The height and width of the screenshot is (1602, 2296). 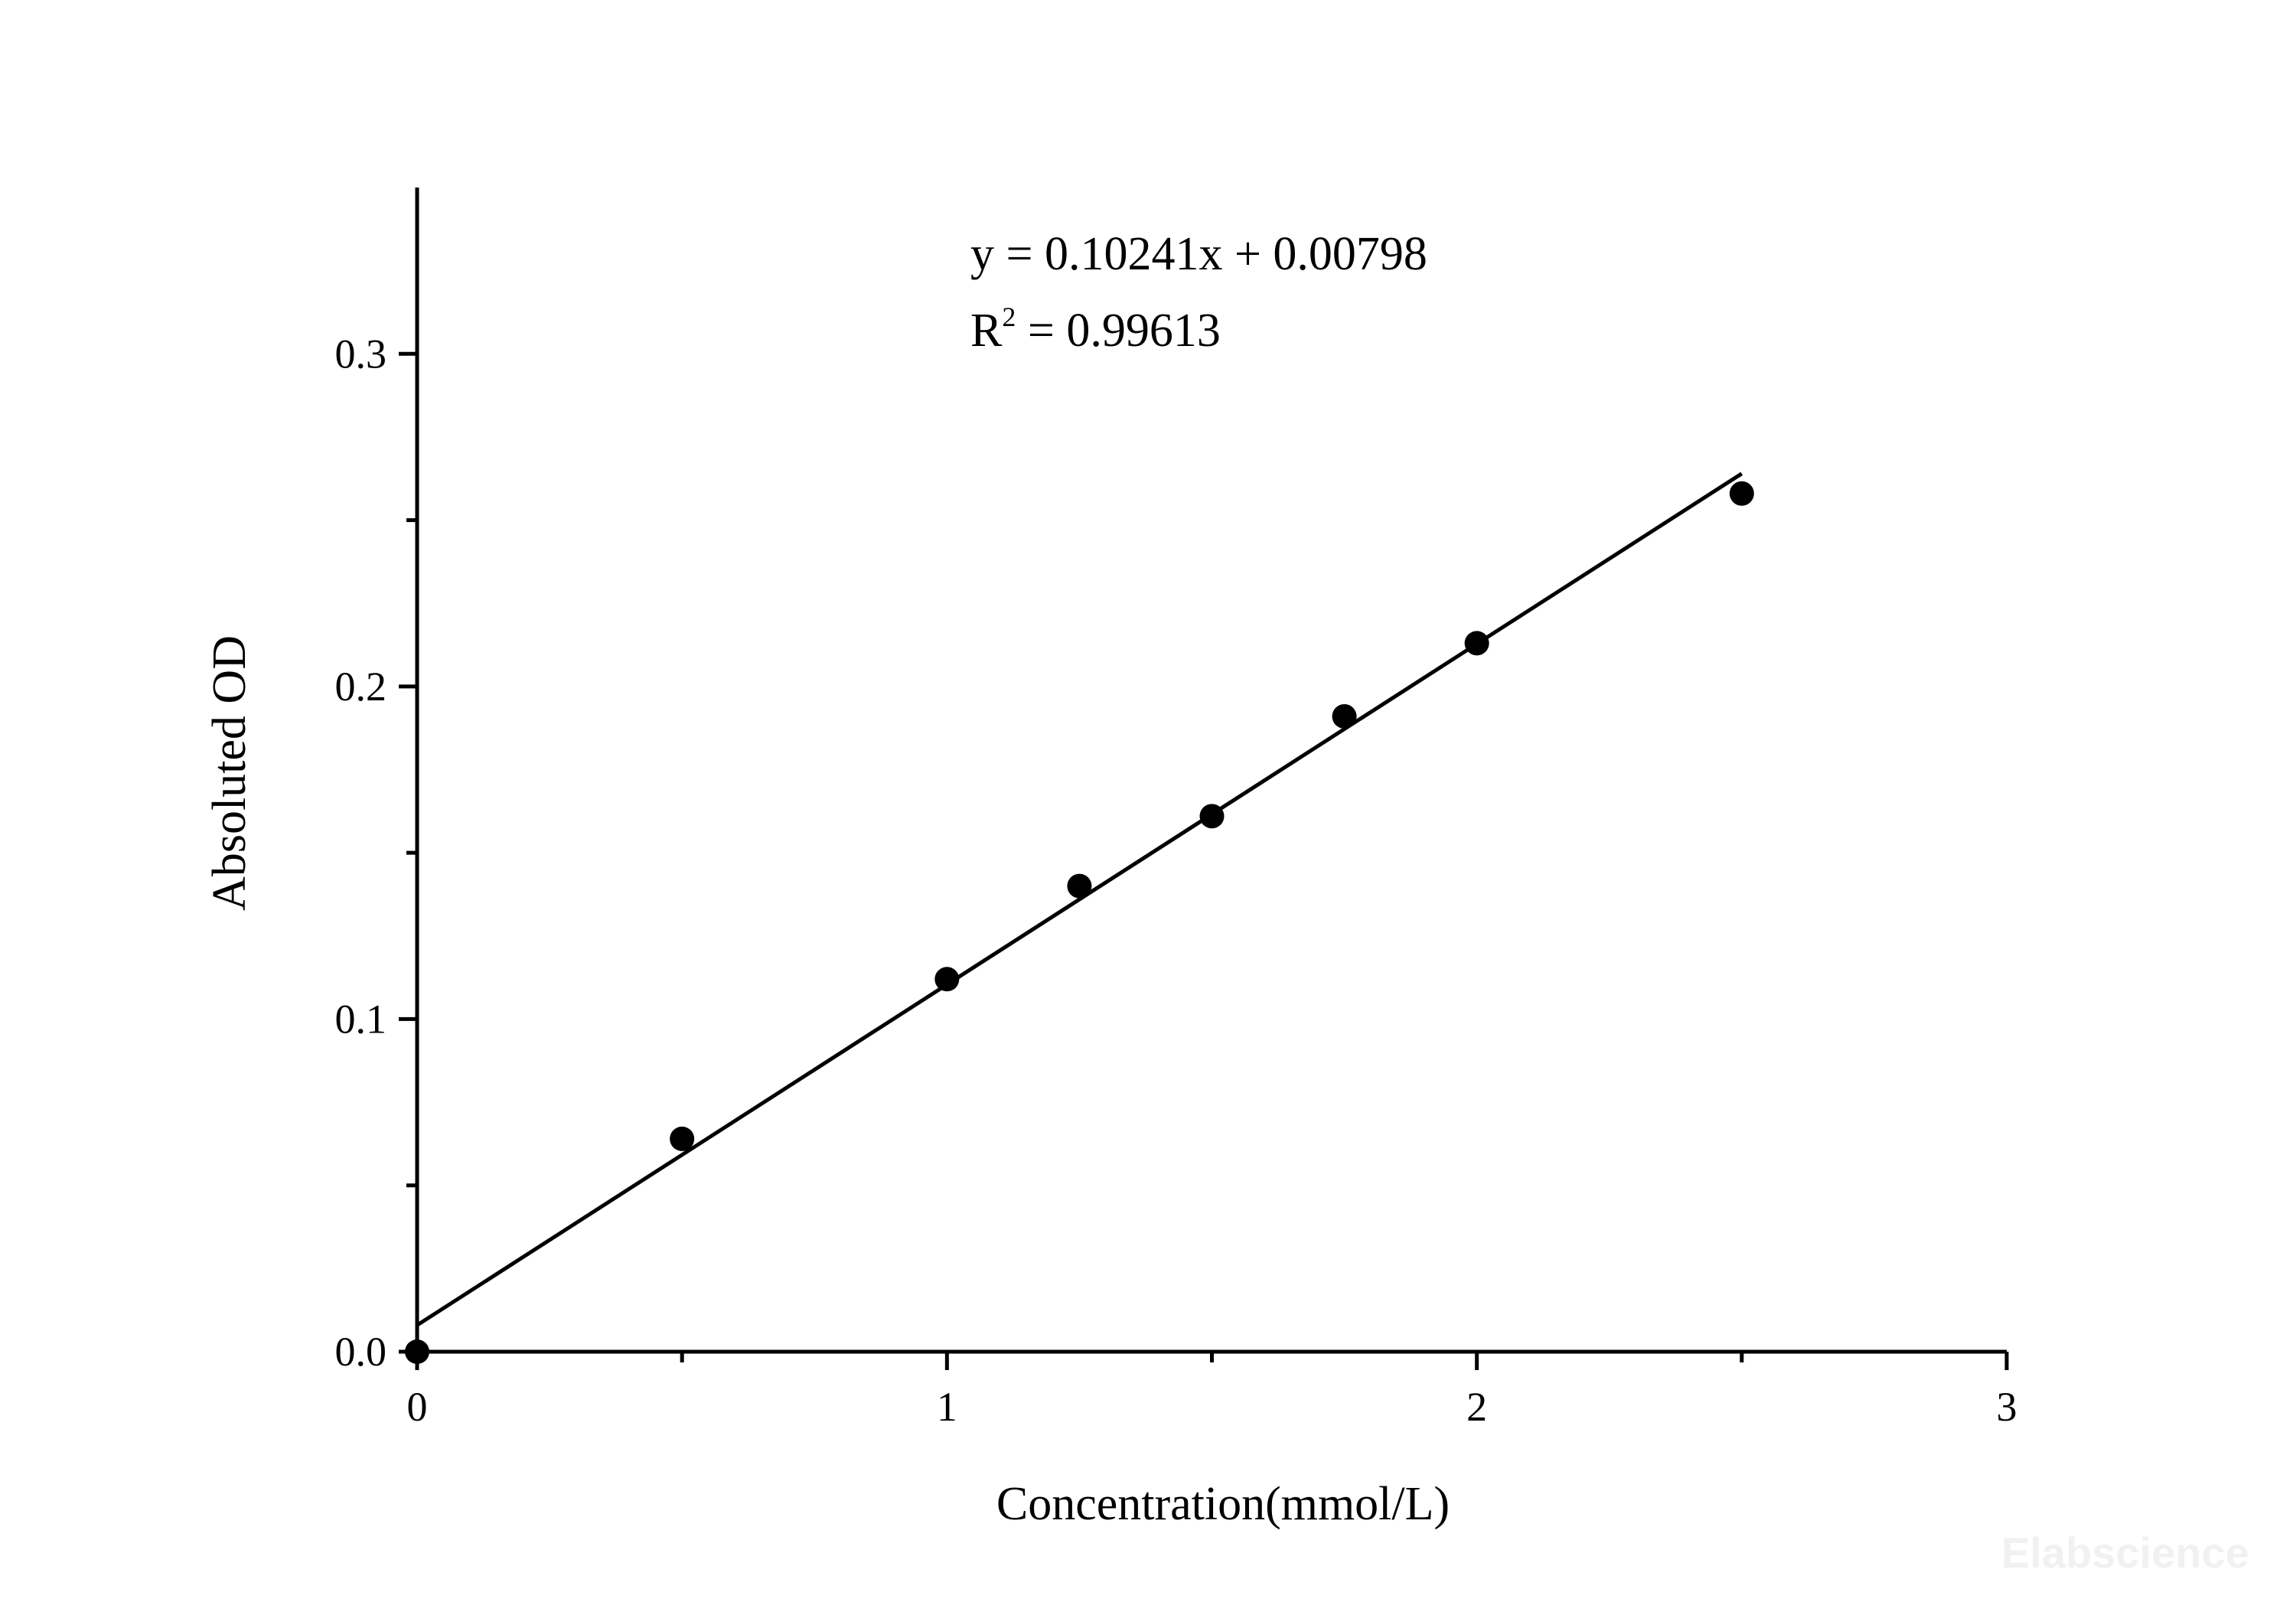 I want to click on fit-equation: y = 0.10241x + 0.00798, so click(x=1198, y=254).